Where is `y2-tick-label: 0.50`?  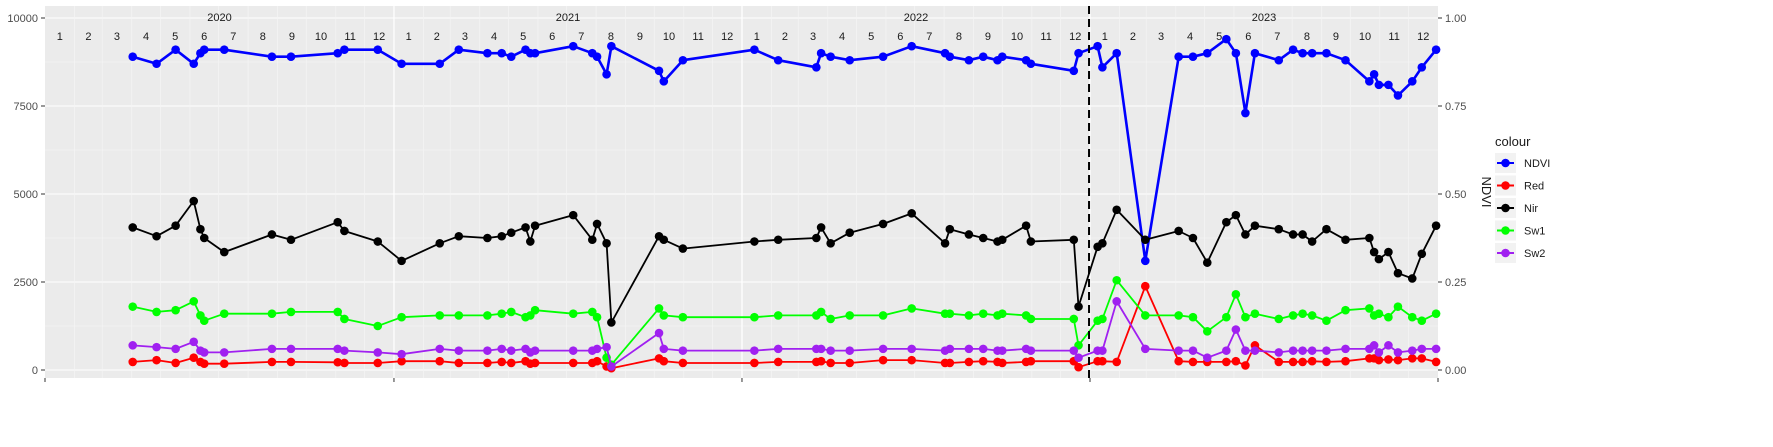
y2-tick-label: 0.50 is located at coordinates (1455, 195).